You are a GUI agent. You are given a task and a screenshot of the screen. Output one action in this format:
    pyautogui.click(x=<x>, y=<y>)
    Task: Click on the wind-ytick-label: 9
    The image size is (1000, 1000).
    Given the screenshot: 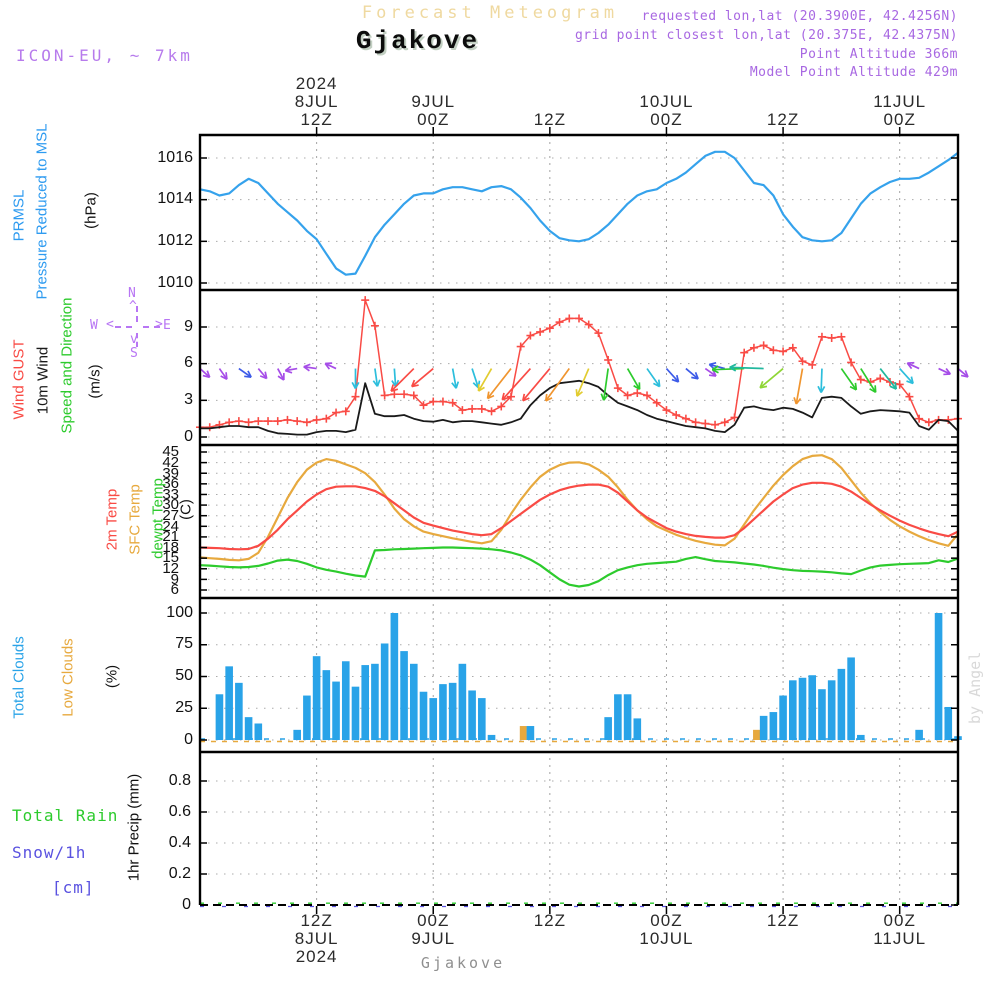 What is the action you would take?
    pyautogui.click(x=188, y=326)
    